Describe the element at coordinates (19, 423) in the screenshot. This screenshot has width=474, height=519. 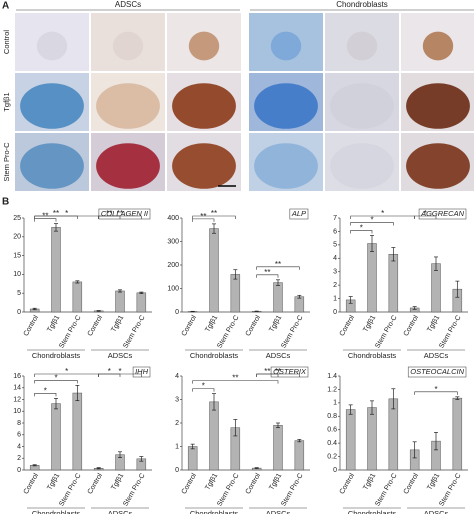
I see `y-tick-label: 8` at that location.